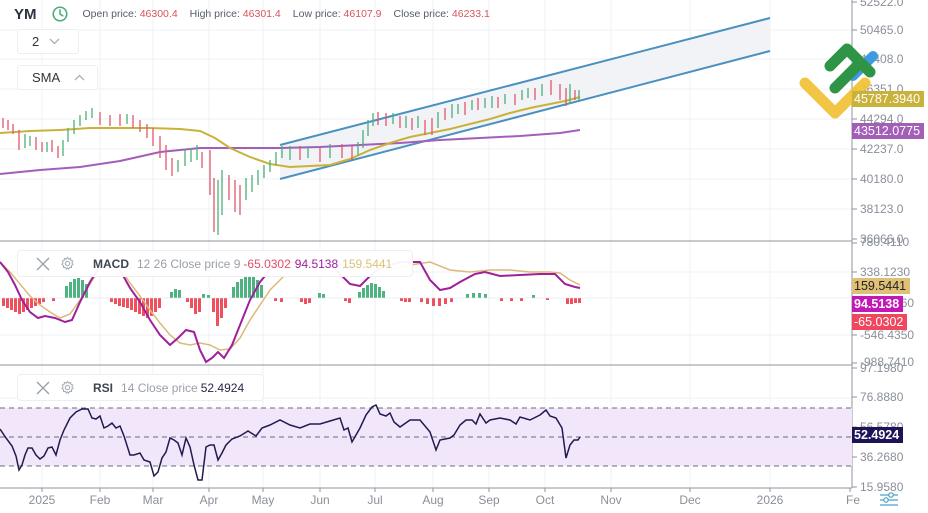  I want to click on ohlc-open: Open price: 46300.4, so click(130, 14).